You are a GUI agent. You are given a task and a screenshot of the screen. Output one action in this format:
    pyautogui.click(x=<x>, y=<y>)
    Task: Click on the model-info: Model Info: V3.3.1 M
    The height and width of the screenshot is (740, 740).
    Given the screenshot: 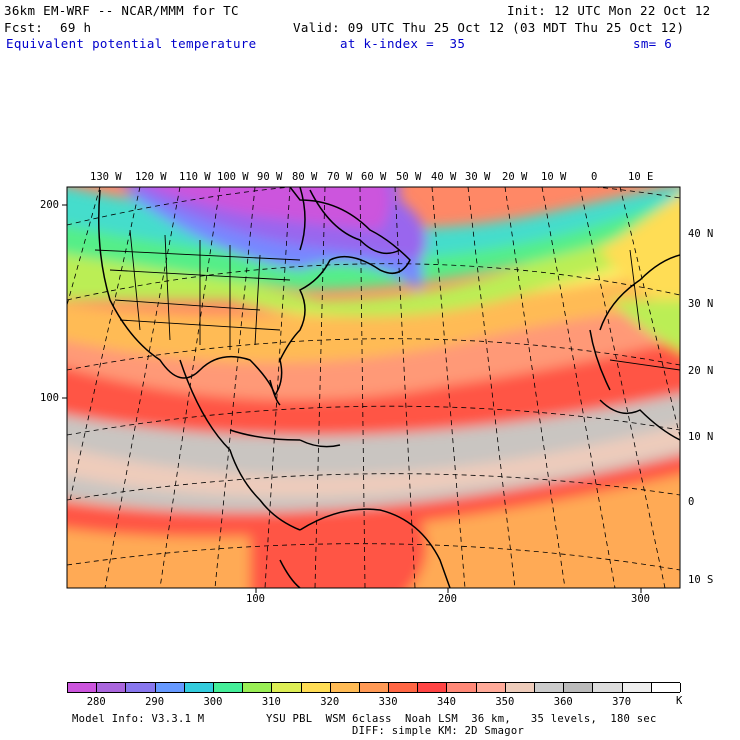 What is the action you would take?
    pyautogui.click(x=138, y=719)
    